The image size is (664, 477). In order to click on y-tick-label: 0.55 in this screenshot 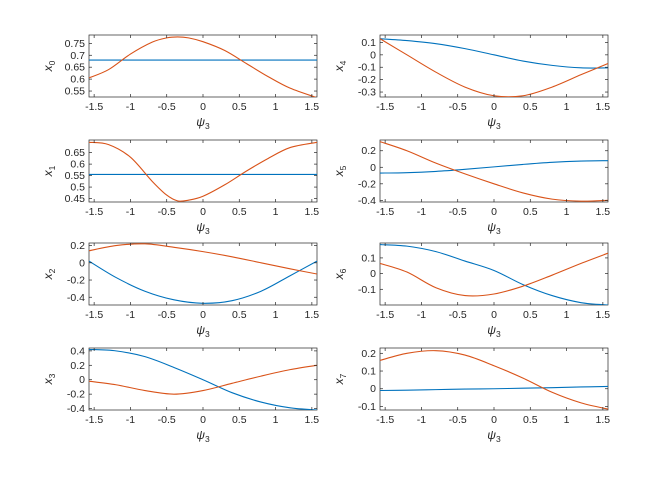, I will do `click(75, 92)`.